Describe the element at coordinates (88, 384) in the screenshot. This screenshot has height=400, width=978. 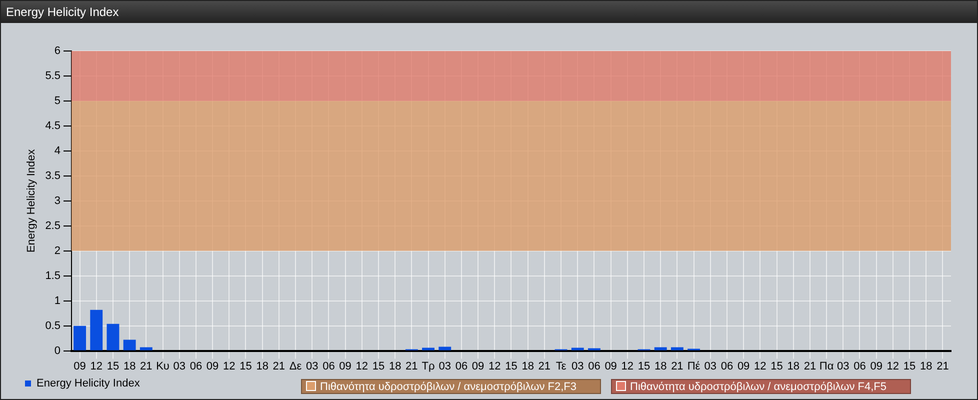
I see `legend-label: Energy Helicity Index` at that location.